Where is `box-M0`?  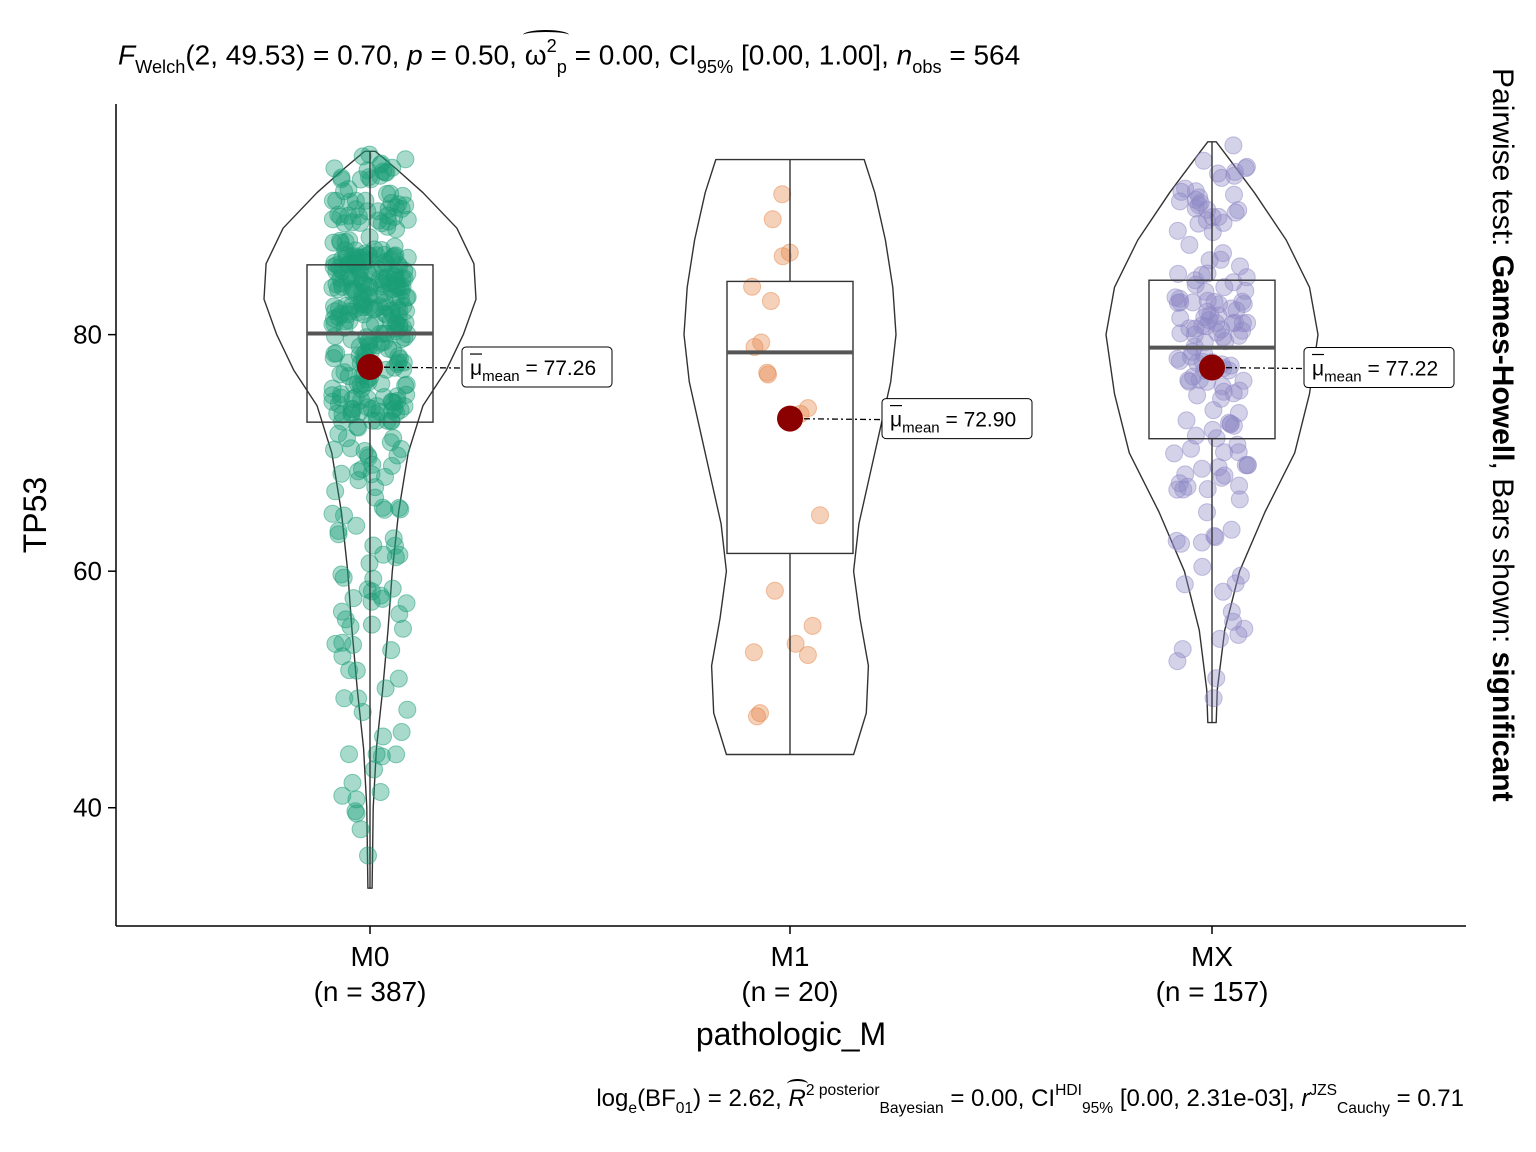
box-M0 is located at coordinates (370, 343).